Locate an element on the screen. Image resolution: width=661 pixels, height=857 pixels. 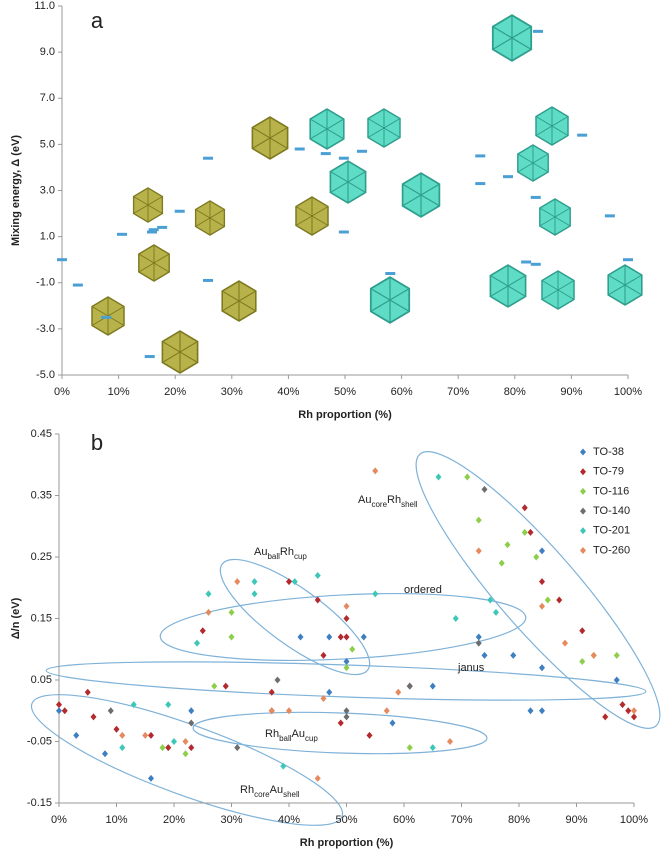
y-tick-label: 5.0 is located at coordinates (47, 144).